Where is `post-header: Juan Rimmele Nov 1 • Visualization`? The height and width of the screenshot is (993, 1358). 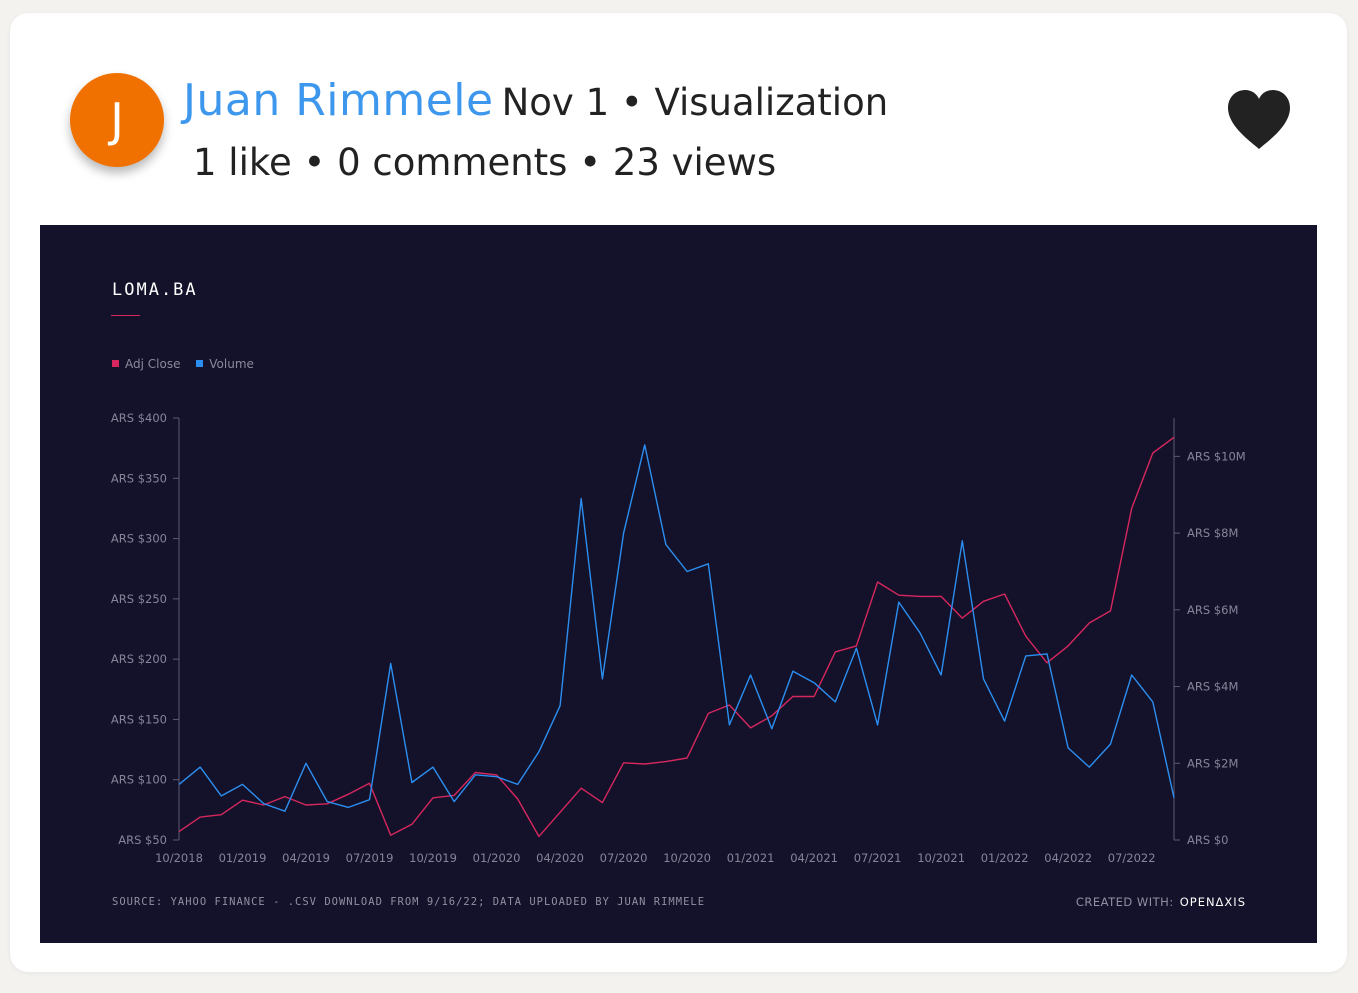
post-header: Juan Rimmele Nov 1 • Visualization is located at coordinates (535, 100).